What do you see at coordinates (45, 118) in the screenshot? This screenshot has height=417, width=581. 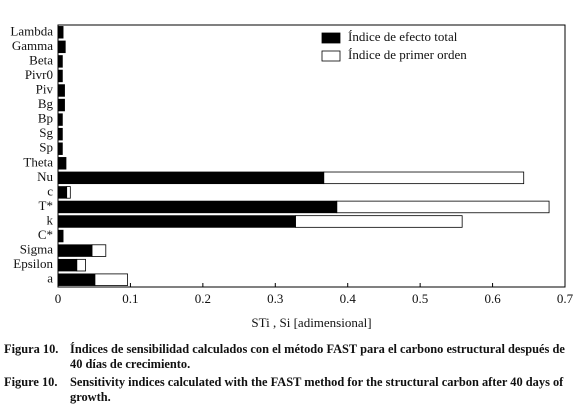 I see `y-tick-label: Bp` at bounding box center [45, 118].